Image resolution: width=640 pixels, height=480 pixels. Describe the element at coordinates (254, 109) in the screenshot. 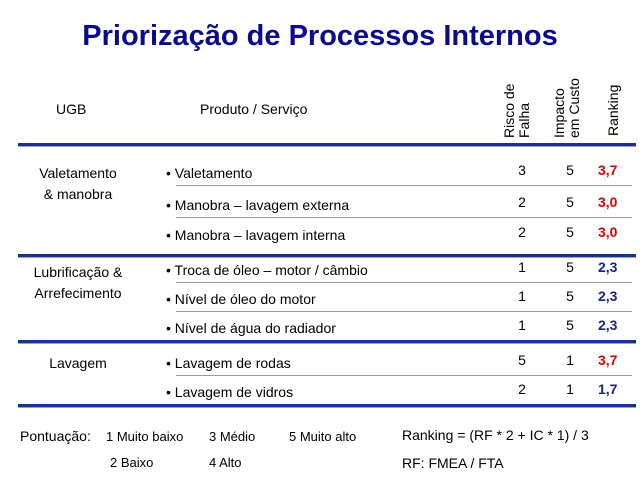

I see `header-produto: Produto / Serviço` at that location.